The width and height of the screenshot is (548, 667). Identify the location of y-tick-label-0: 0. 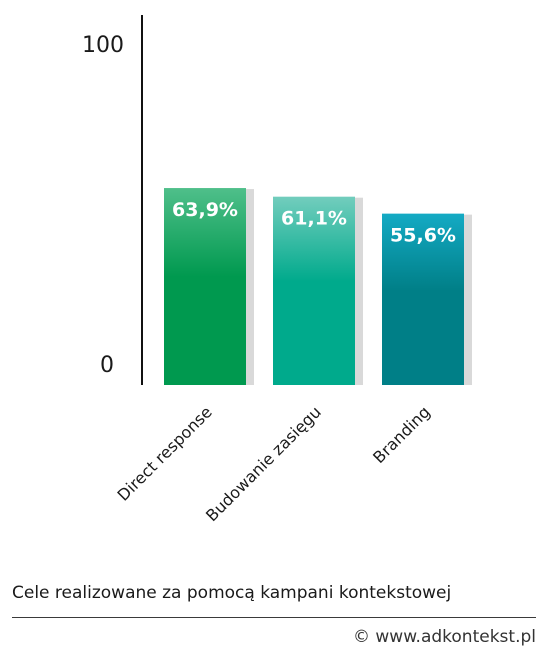
(107, 365).